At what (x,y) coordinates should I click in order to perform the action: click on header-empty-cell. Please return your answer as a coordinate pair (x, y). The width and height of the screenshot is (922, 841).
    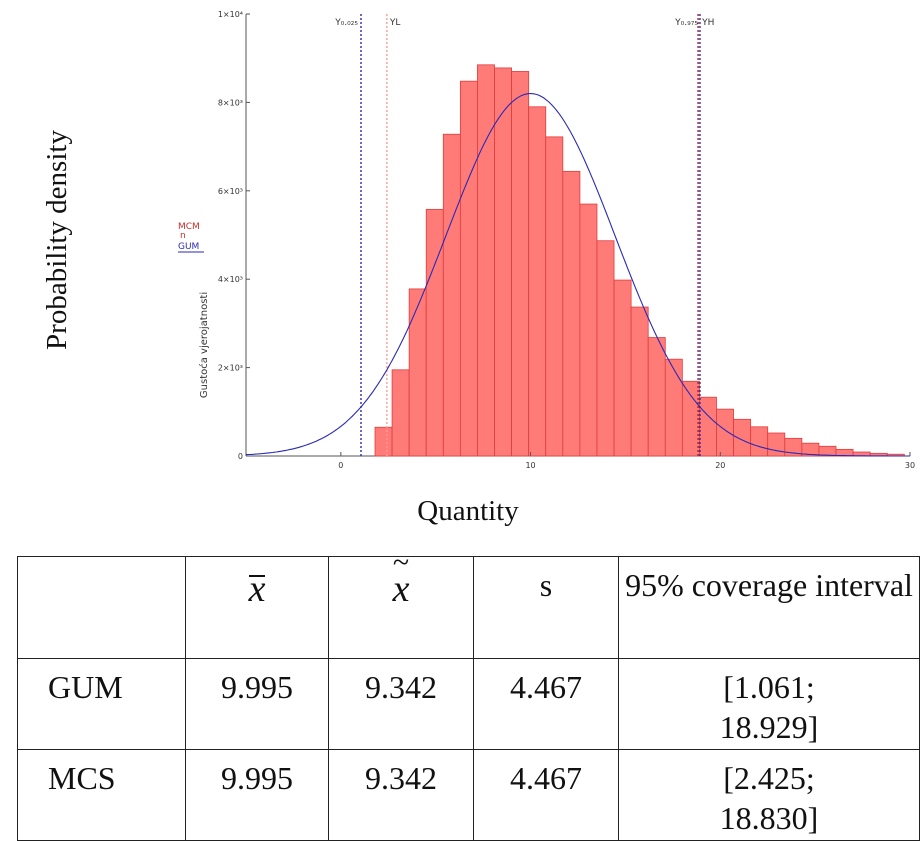
    Looking at the image, I should click on (101, 607).